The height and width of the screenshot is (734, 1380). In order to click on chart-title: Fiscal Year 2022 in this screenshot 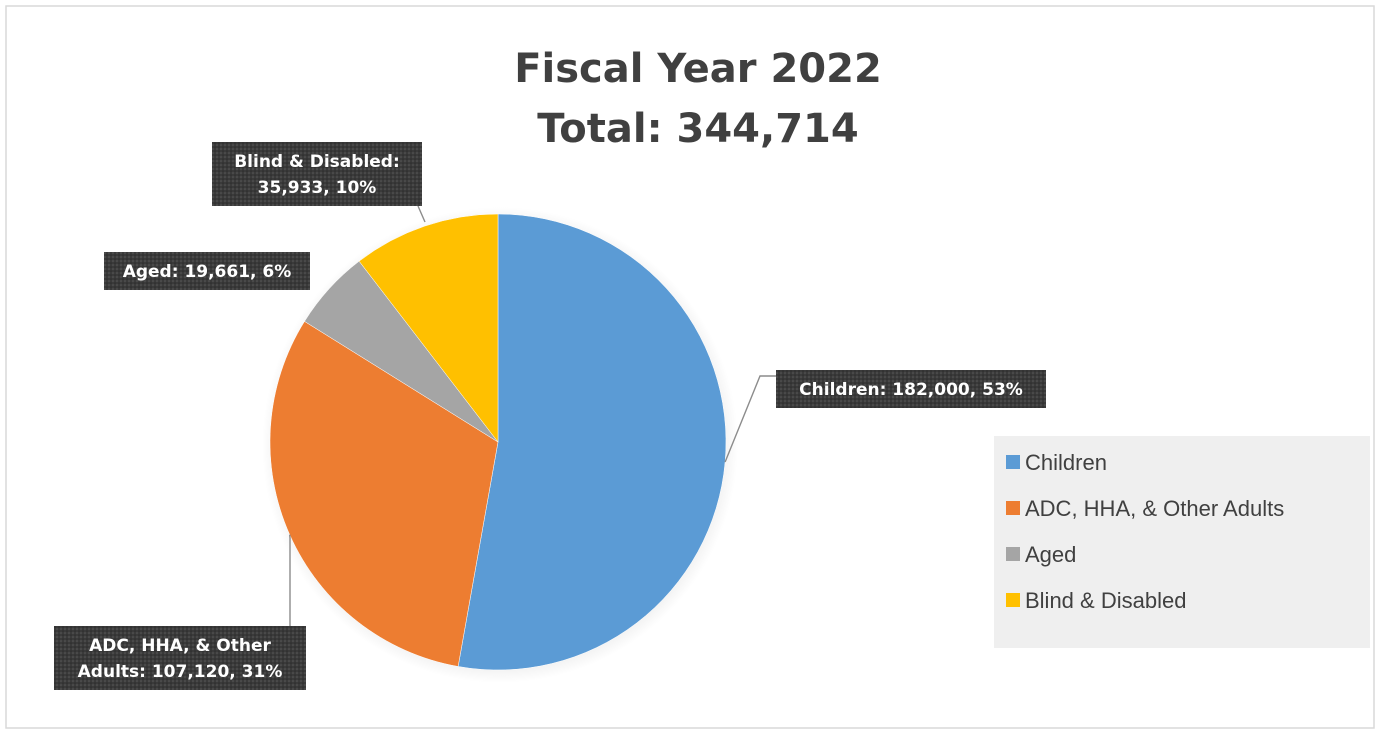, I will do `click(698, 69)`.